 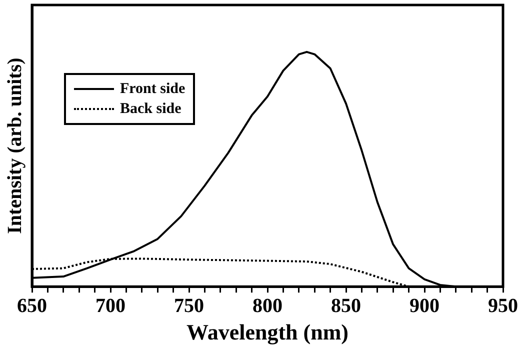 I want to click on x-tick-label: 950, so click(x=503, y=305).